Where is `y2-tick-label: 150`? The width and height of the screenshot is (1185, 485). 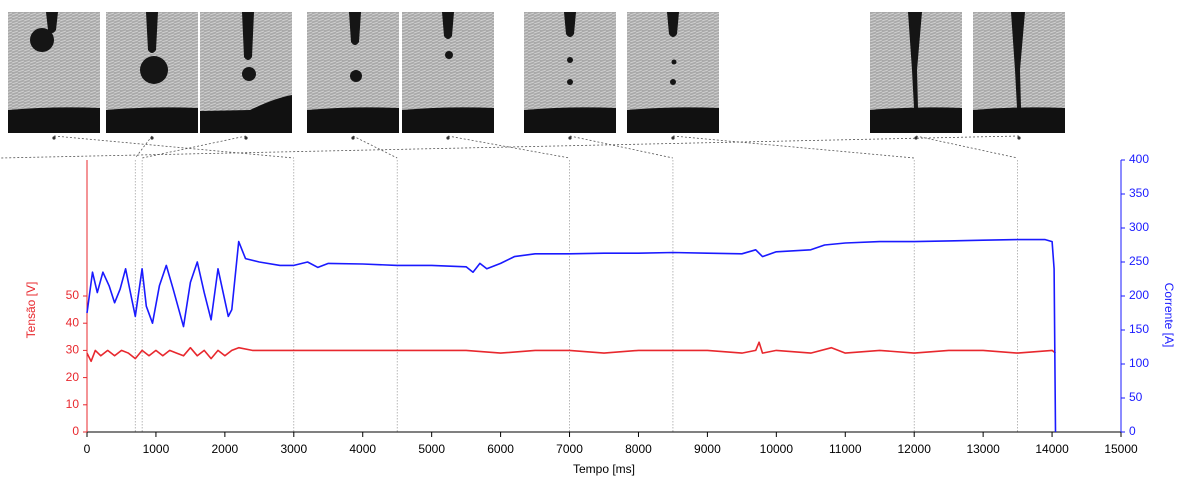 y2-tick-label: 150 is located at coordinates (1139, 329).